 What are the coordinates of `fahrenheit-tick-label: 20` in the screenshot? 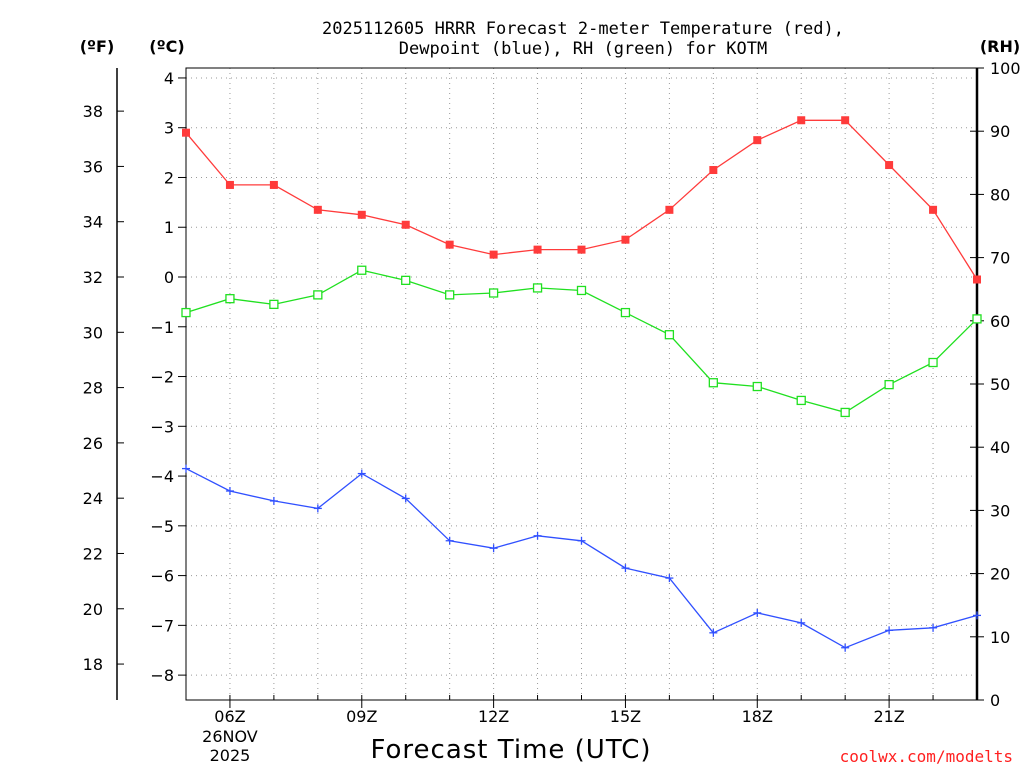 It's located at (93, 609).